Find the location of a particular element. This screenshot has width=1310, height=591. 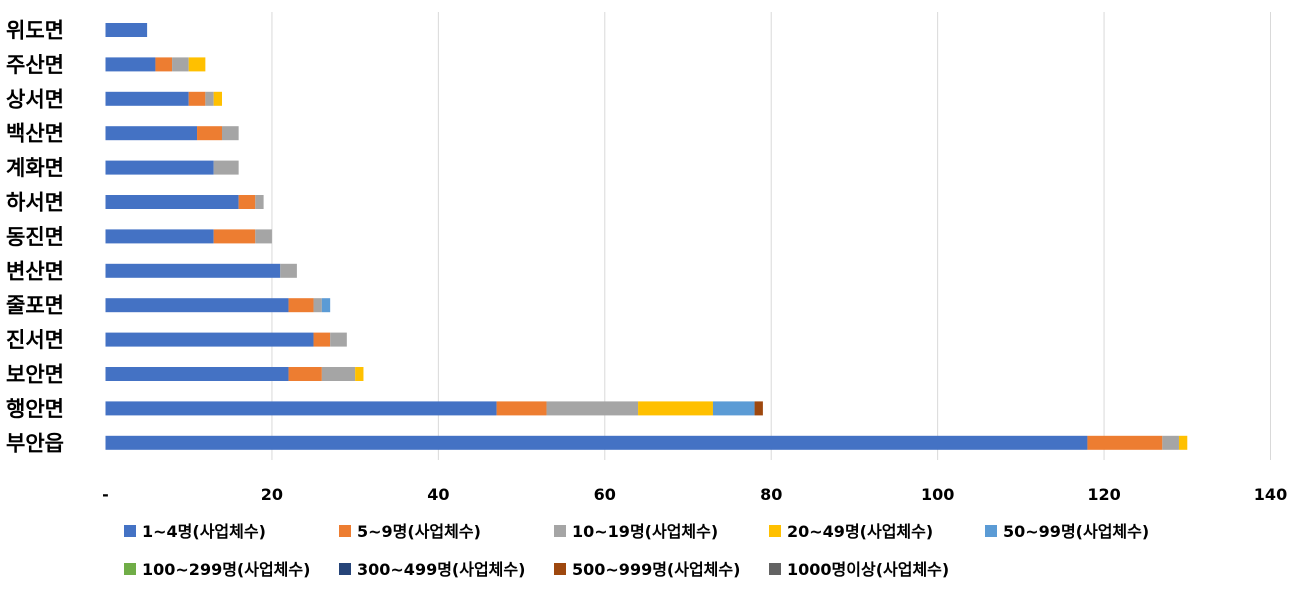

x-tick-label: 20 is located at coordinates (272, 494).